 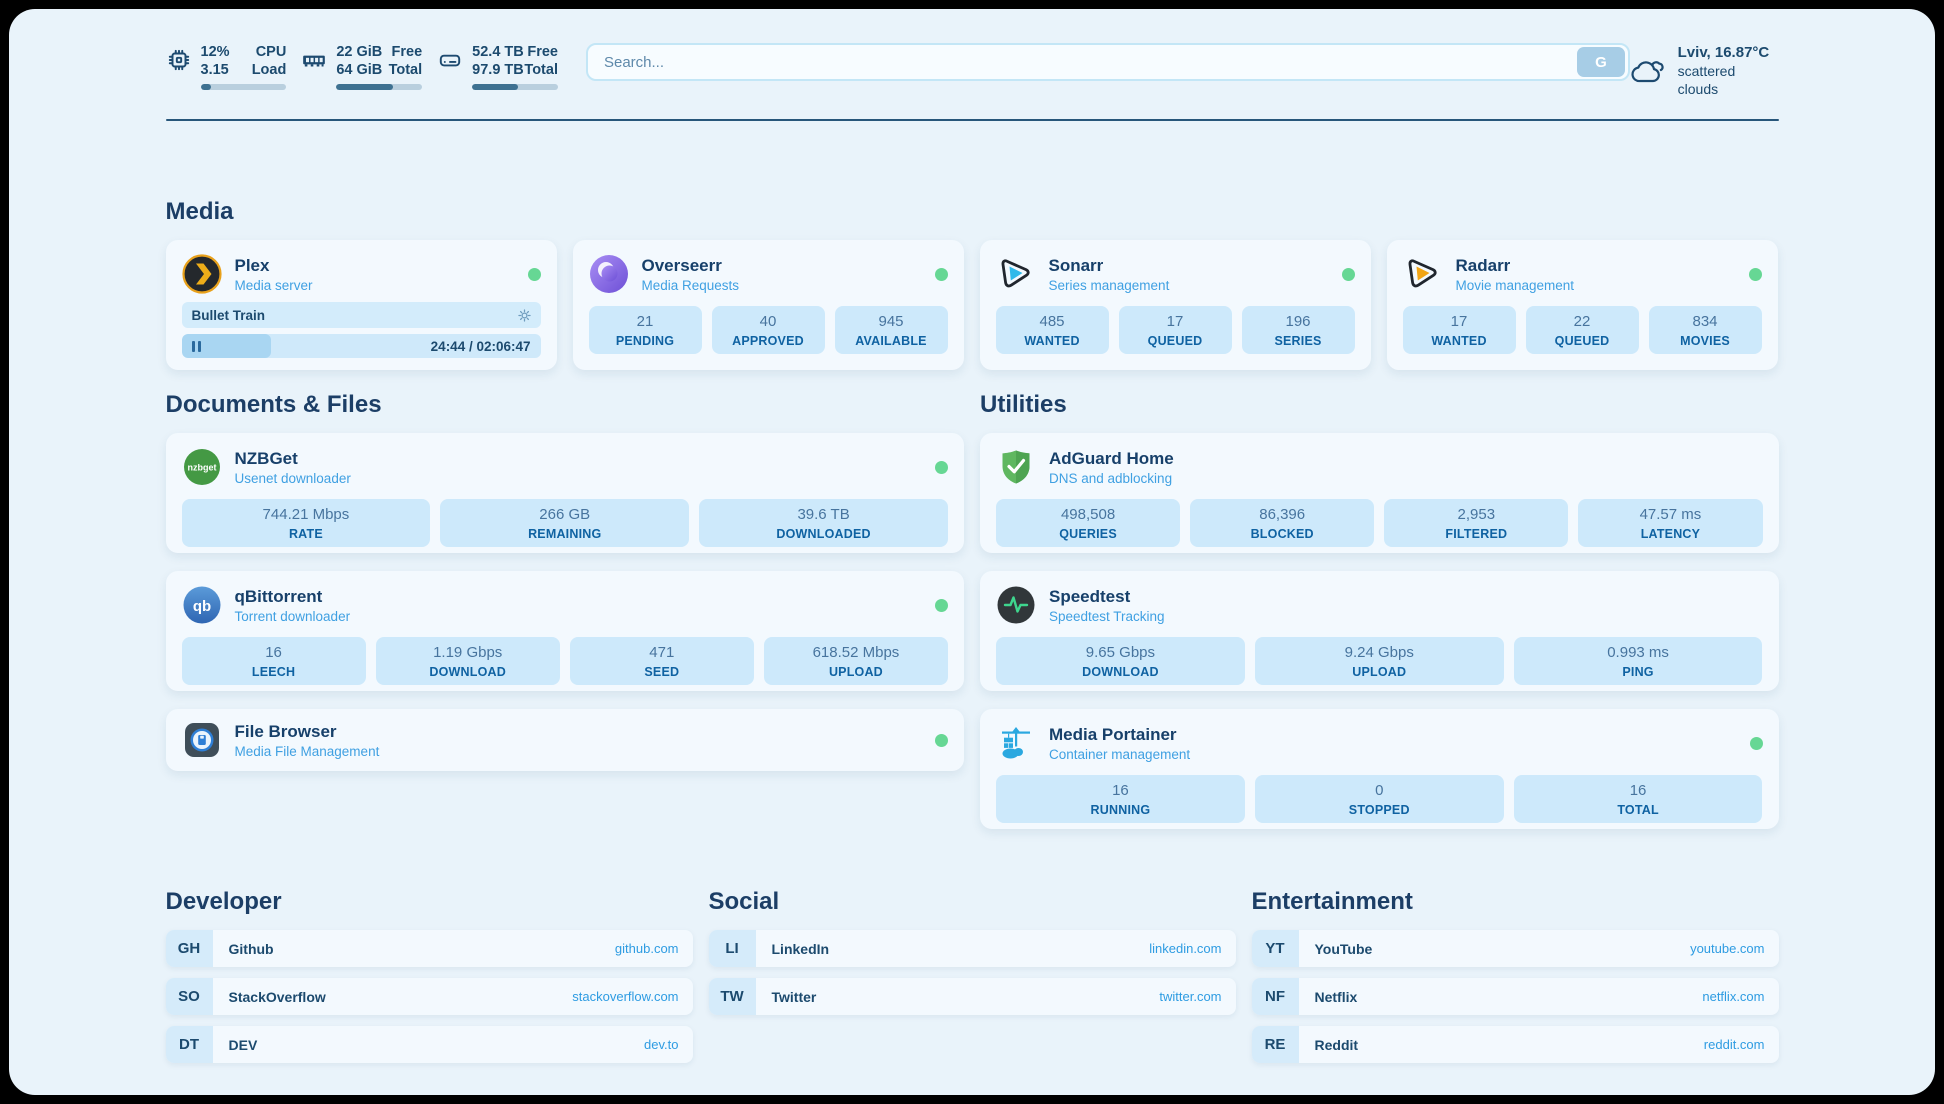 What do you see at coordinates (214, 70) in the screenshot?
I see `cpu-load-value: 3.15` at bounding box center [214, 70].